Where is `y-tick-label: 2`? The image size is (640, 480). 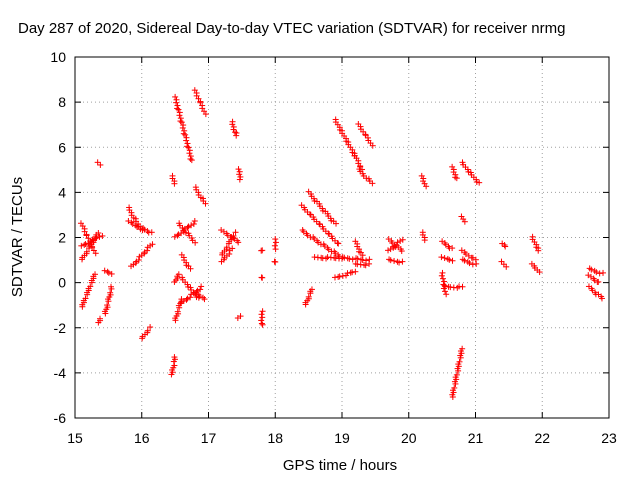 y-tick-label: 2 is located at coordinates (62, 238).